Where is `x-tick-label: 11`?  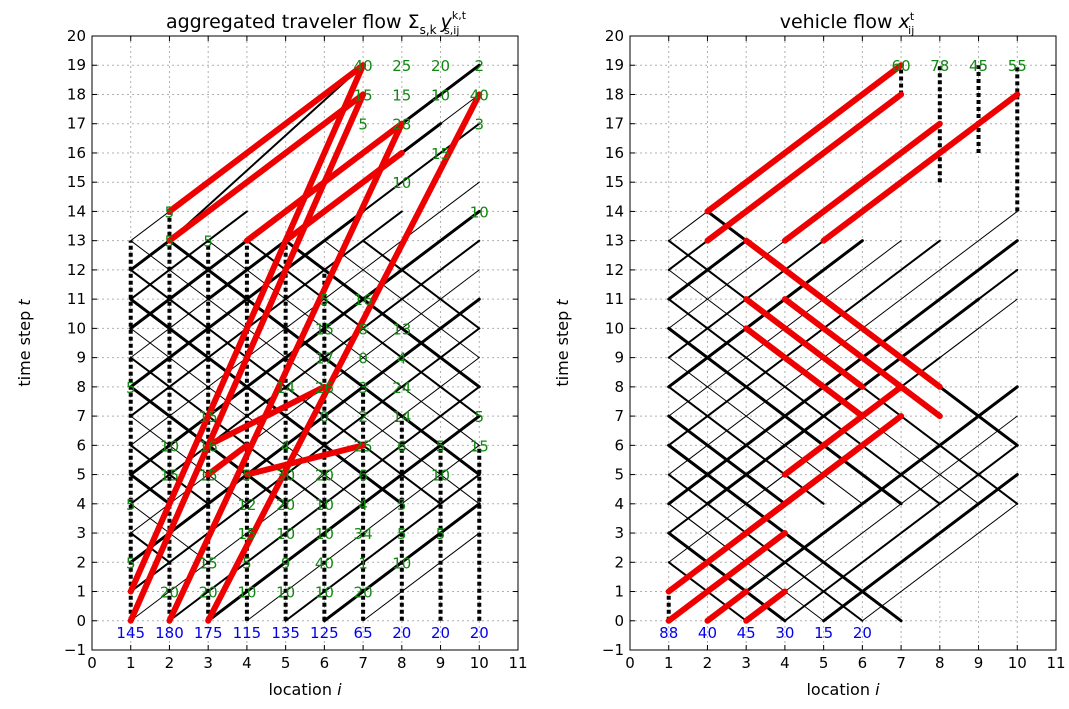 x-tick-label: 11 is located at coordinates (1055, 663).